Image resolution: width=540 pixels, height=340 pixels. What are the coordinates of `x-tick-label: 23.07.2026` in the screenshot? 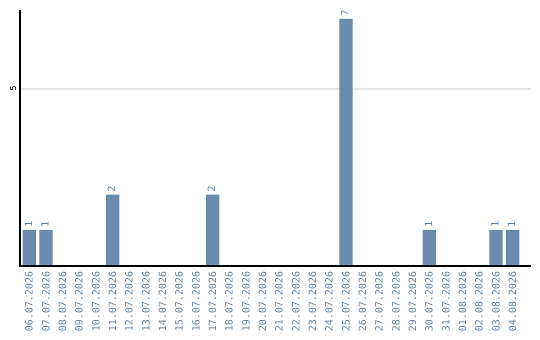 It's located at (313, 301).